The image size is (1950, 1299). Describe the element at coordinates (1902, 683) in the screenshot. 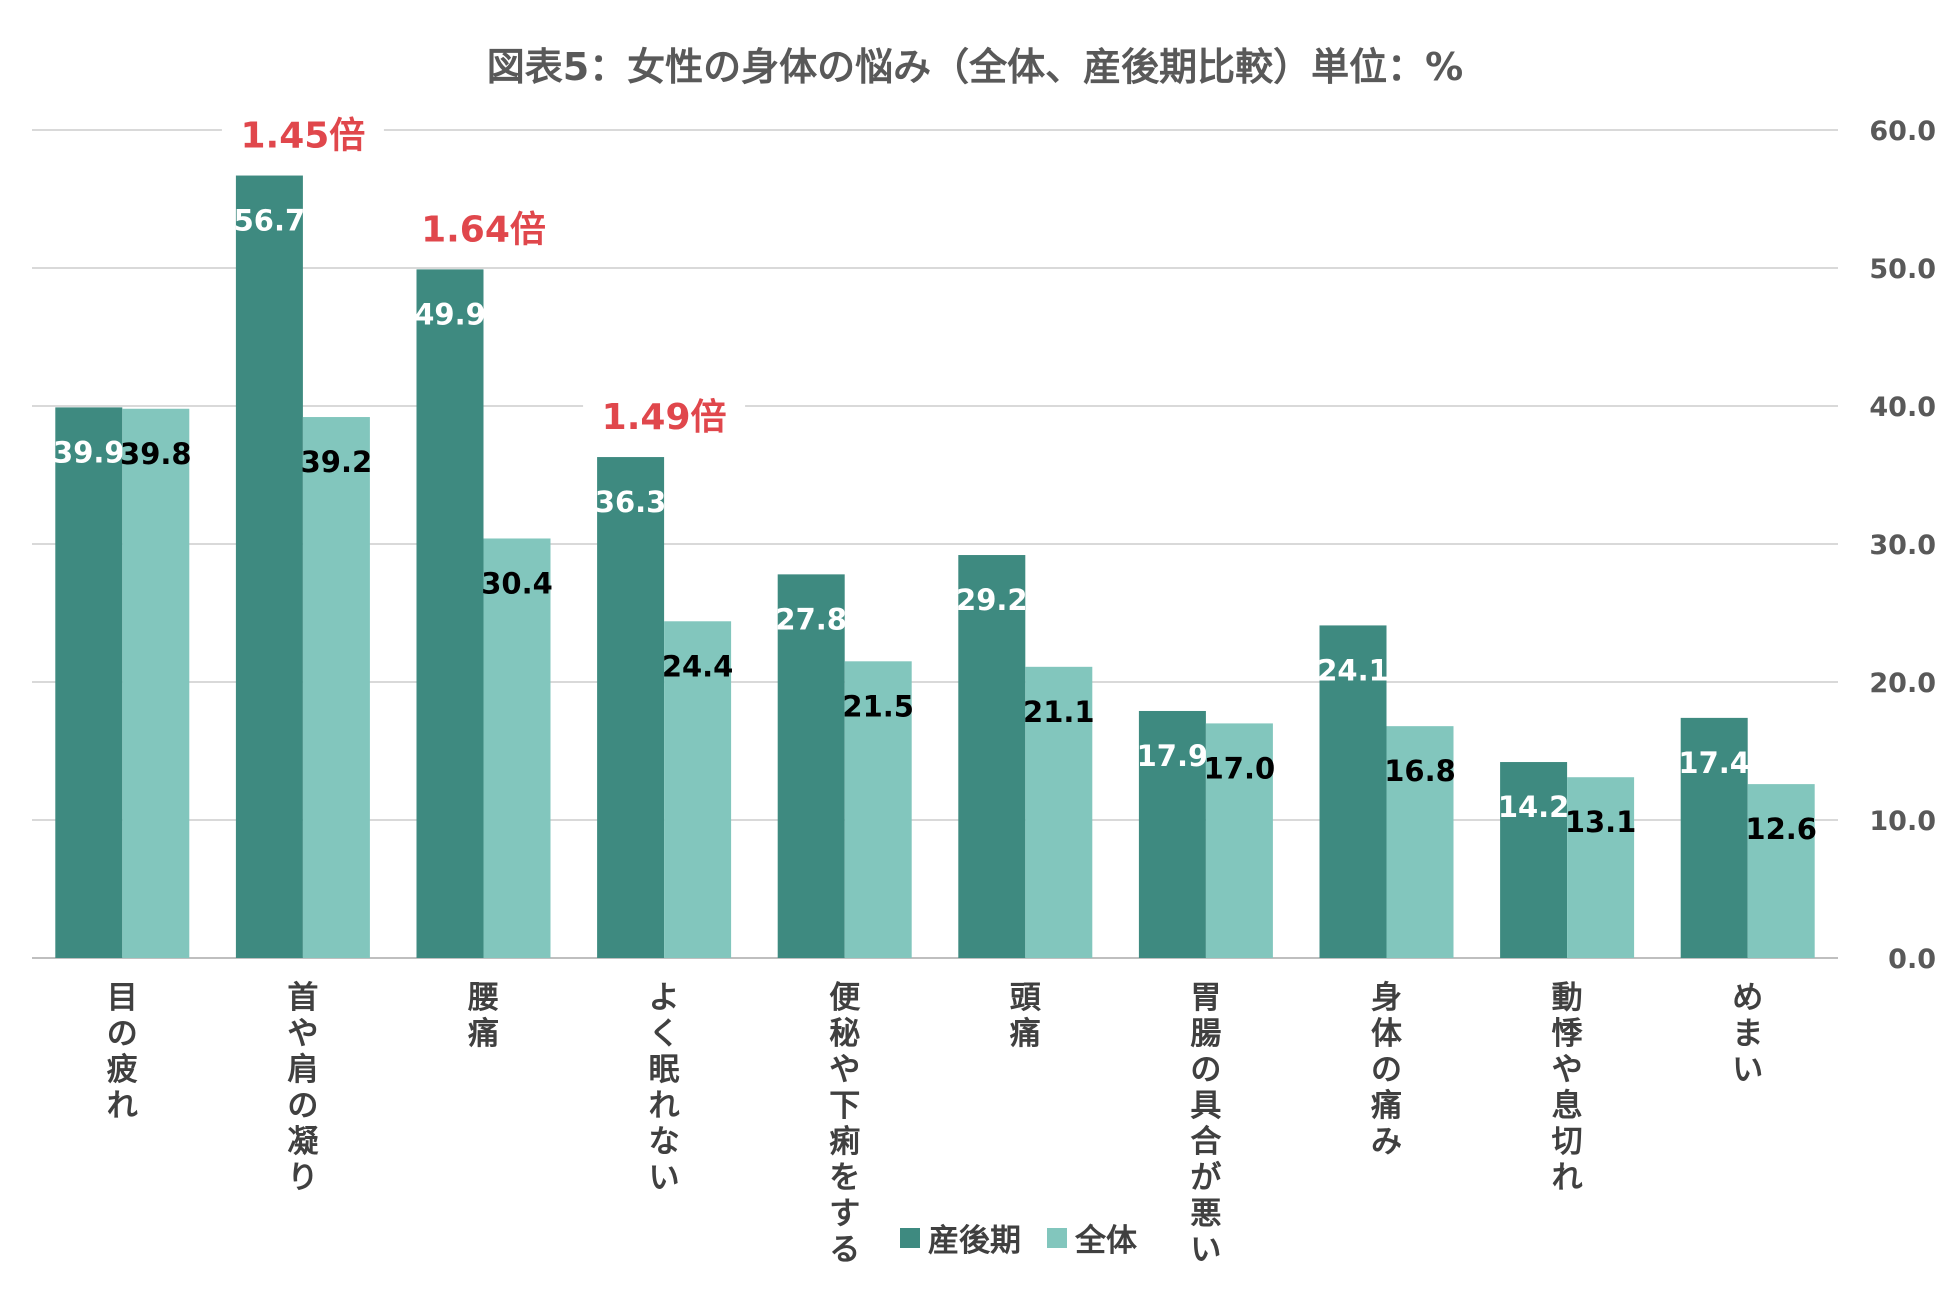

I see `y-tick-label: 20.0` at that location.